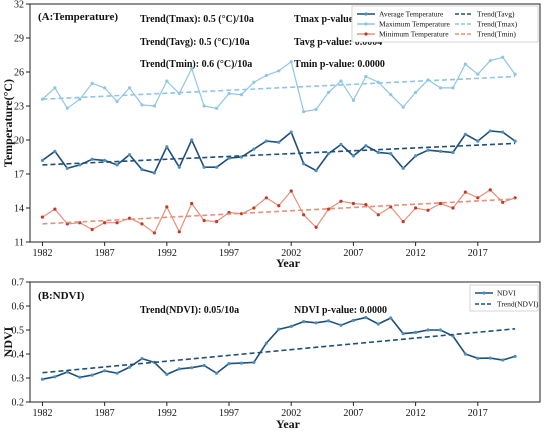  What do you see at coordinates (8, 123) in the screenshot?
I see `panel-a-ylabel: Temperature(°C)` at bounding box center [8, 123].